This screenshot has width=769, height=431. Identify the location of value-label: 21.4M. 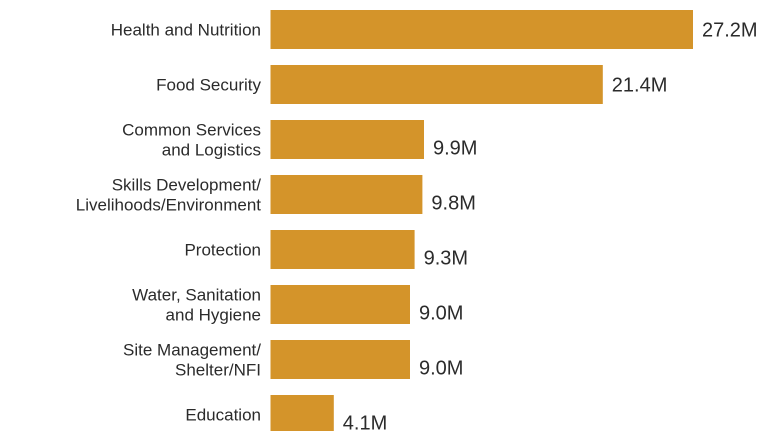
(640, 86).